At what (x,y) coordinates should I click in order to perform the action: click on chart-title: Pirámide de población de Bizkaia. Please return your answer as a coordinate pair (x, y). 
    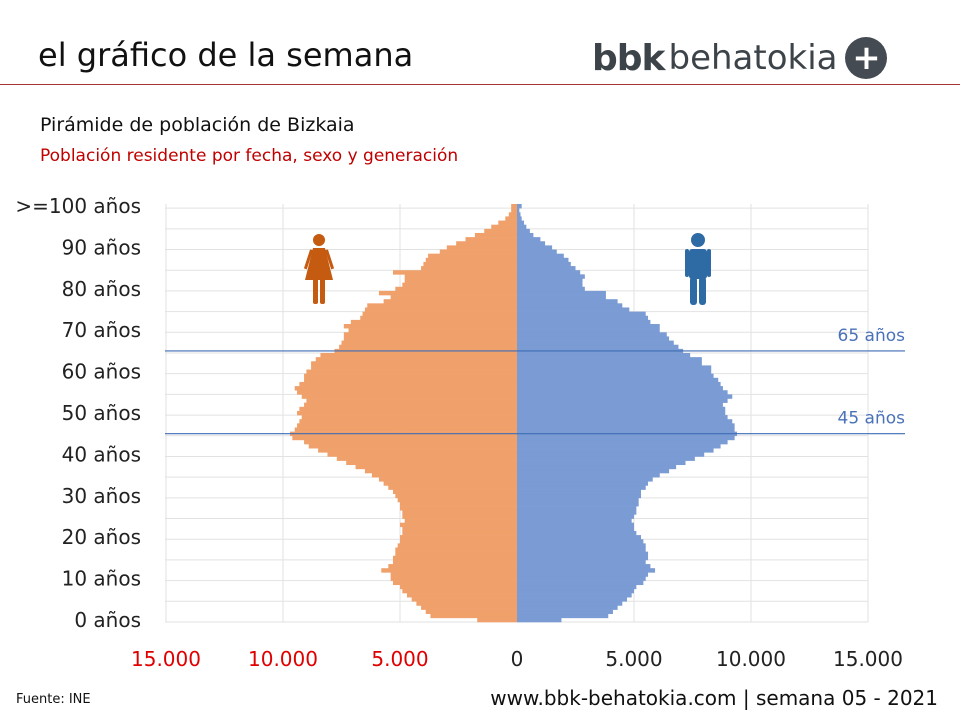
    Looking at the image, I should click on (197, 125).